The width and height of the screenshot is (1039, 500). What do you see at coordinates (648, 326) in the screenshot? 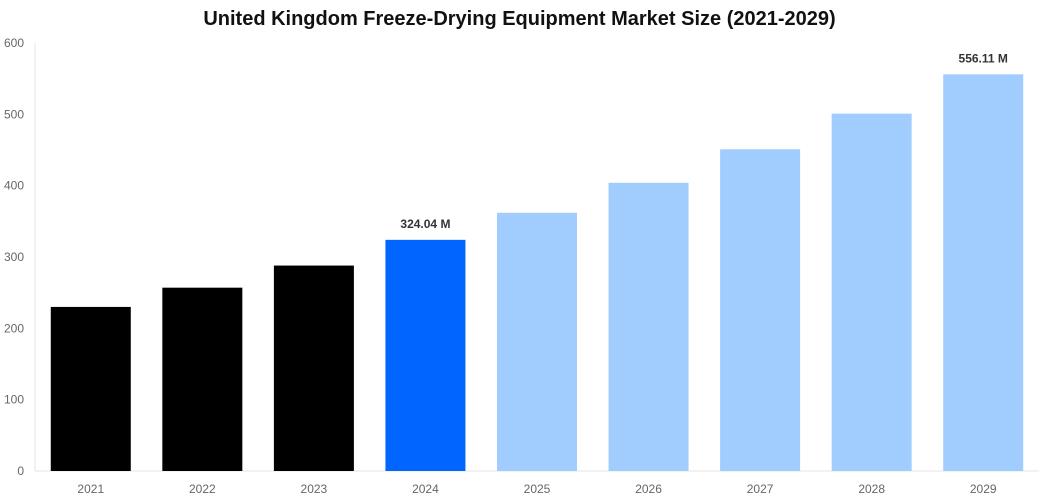
I see `bar-2026` at bounding box center [648, 326].